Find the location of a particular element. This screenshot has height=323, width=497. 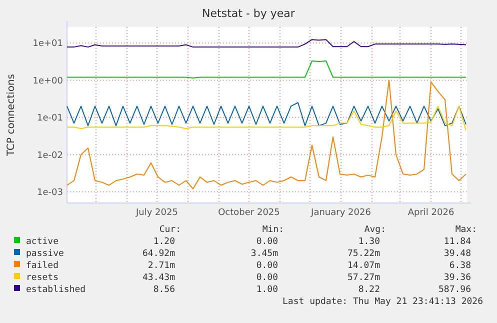

text: 6.38 is located at coordinates (460, 266).